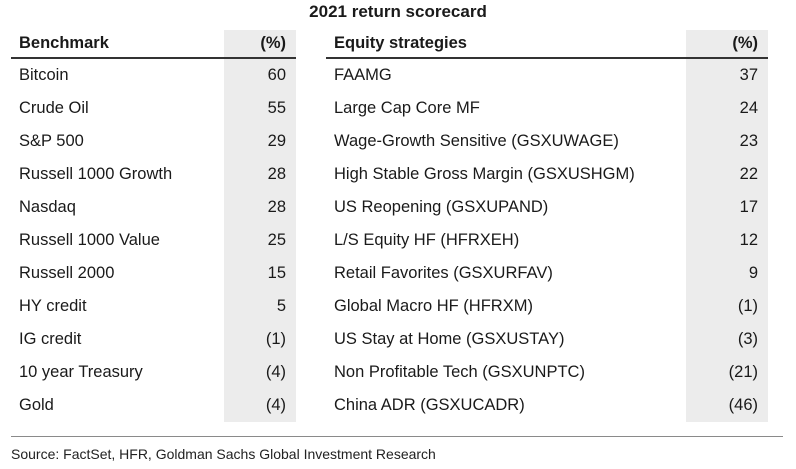 This screenshot has height=469, width=796. Describe the element at coordinates (153, 273) in the screenshot. I see `table-row: Russell 2000 15` at that location.